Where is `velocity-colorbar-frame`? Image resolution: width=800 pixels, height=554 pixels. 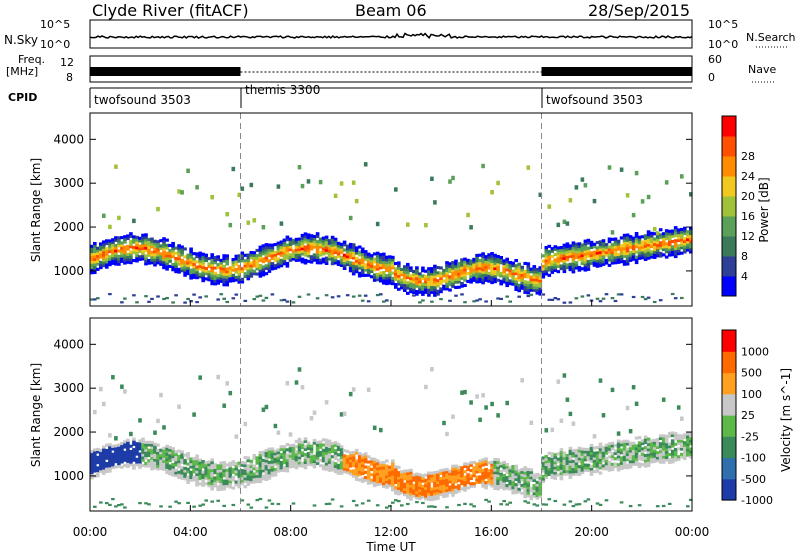 velocity-colorbar-frame is located at coordinates (729, 415).